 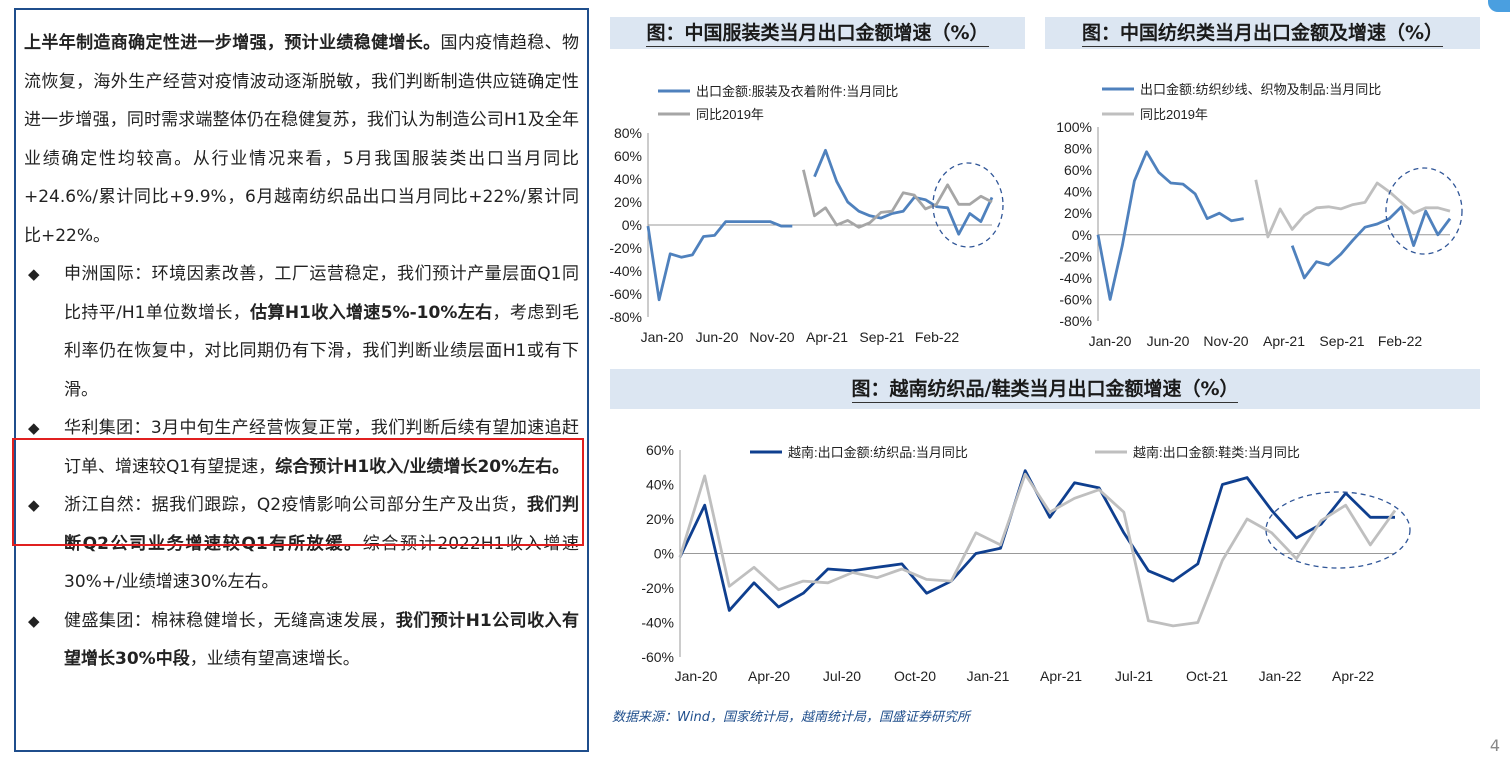 I want to click on chart1-title: 图：中国服装类当月出口金额增速（%）, so click(x=817, y=33).